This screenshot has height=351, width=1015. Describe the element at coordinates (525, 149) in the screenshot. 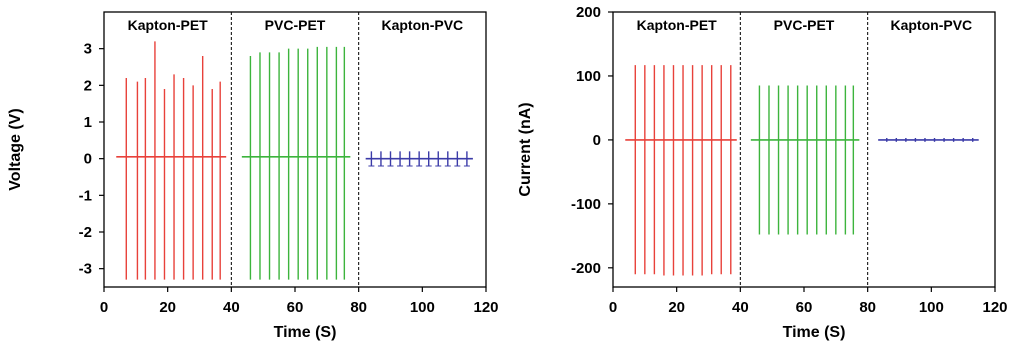

I see `current-y-axis-title: Current (nA)` at that location.